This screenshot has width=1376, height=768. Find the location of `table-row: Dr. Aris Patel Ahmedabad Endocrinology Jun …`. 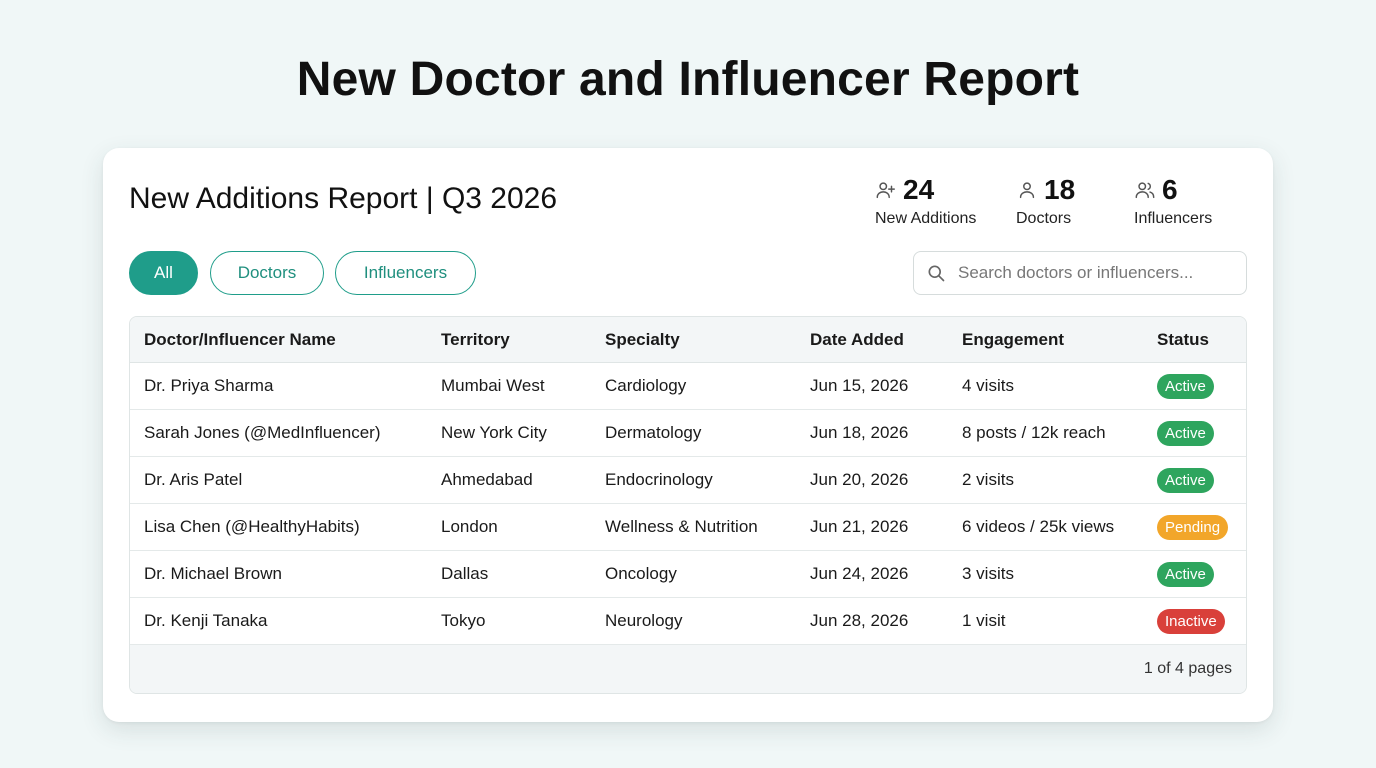

table-row: Dr. Aris Patel Ahmedabad Endocrinology Jun … is located at coordinates (688, 480).